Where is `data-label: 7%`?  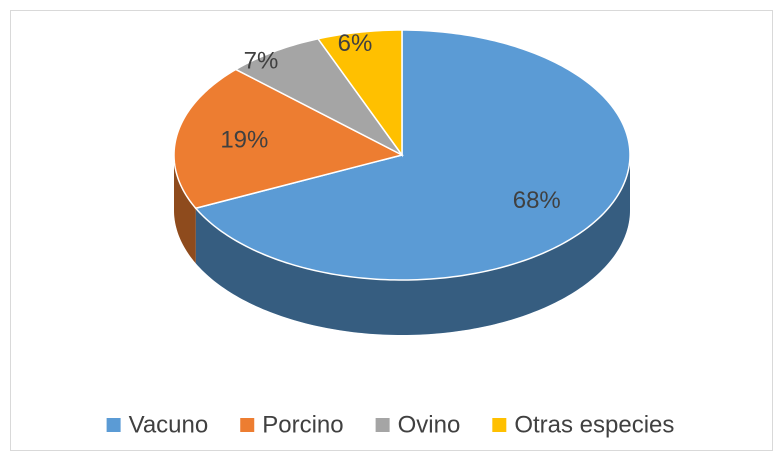 data-label: 7% is located at coordinates (261, 60).